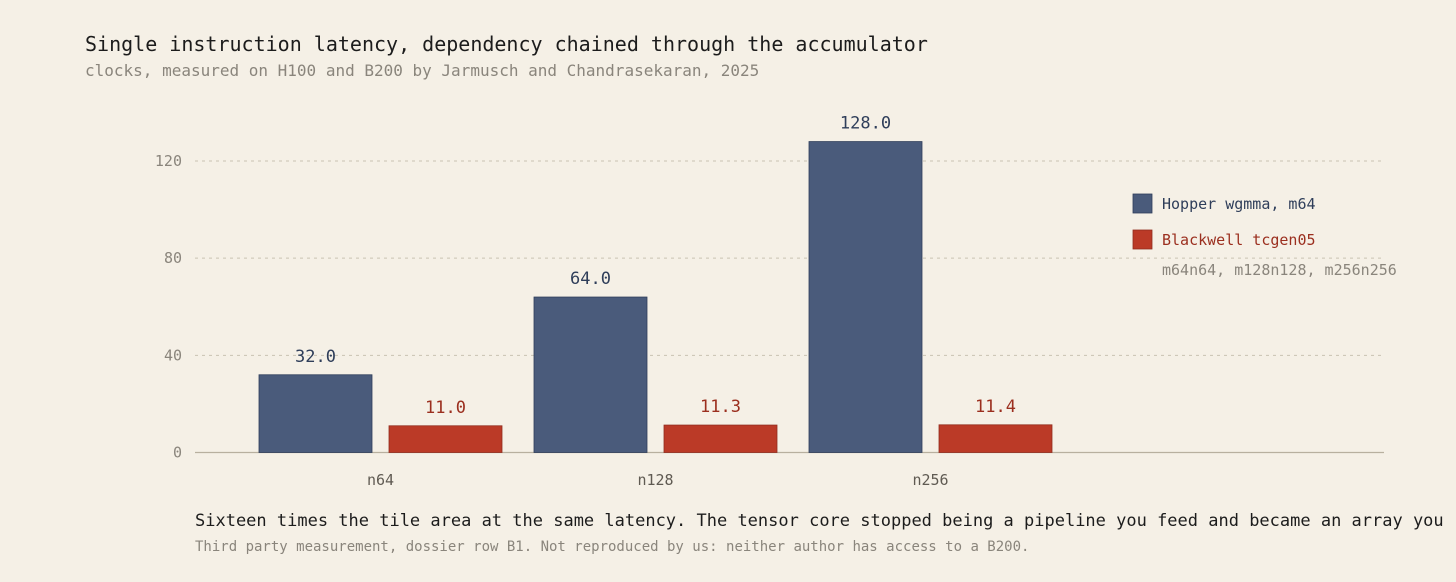 The height and width of the screenshot is (582, 1456). Describe the element at coordinates (590, 279) in the screenshot. I see `data-label: 64.0` at that location.